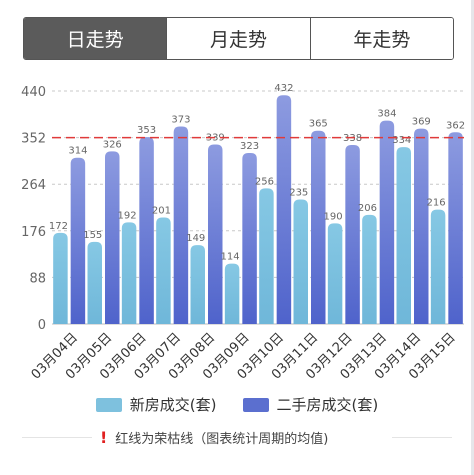  Describe the element at coordinates (421, 122) in the screenshot. I see `data-label: 369` at that location.